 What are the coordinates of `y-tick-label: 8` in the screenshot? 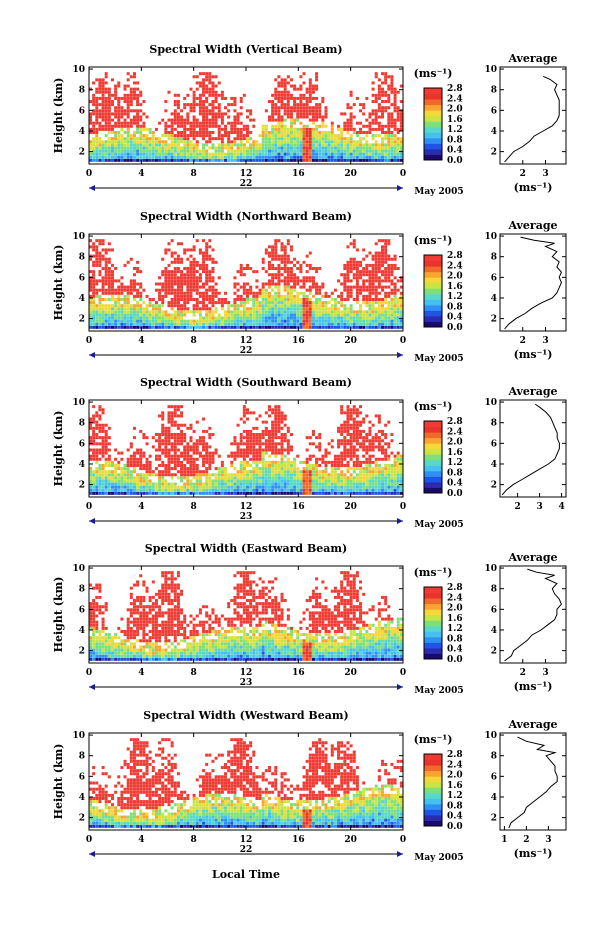 It's located at (82, 590).